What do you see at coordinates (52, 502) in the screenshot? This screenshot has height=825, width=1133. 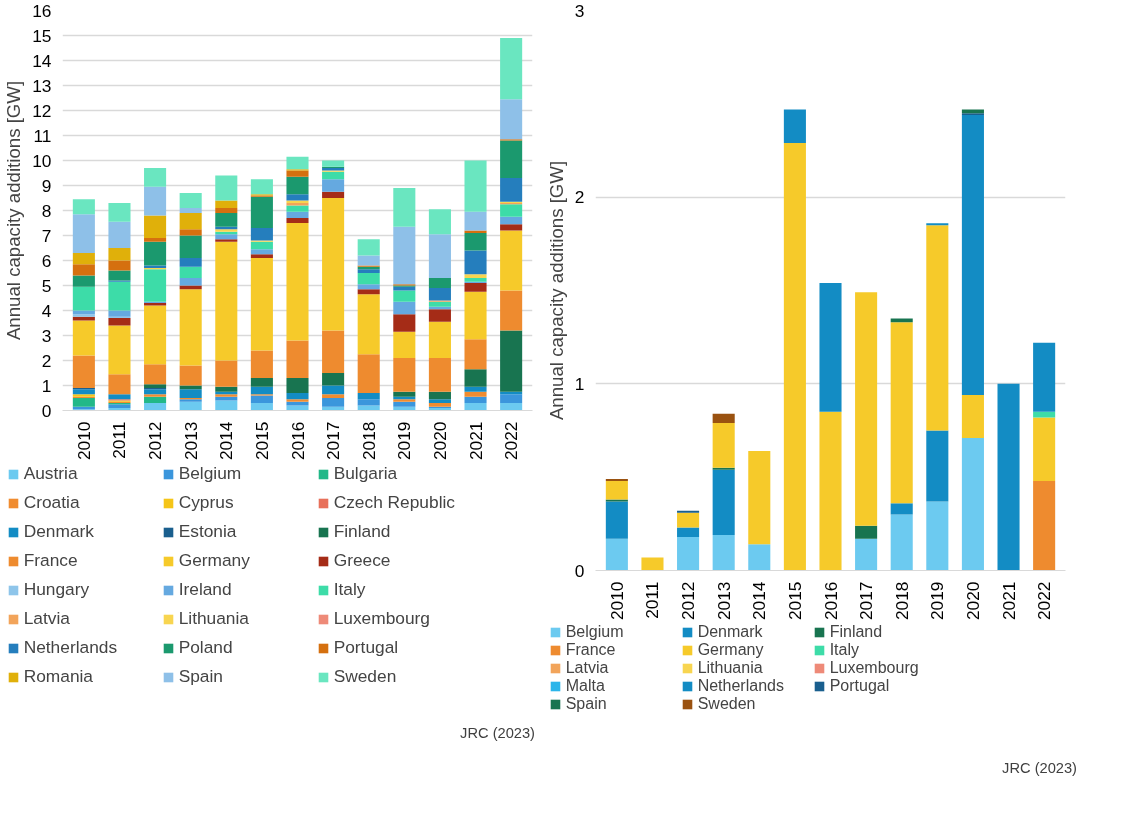 I see `legend-label: Croatia` at bounding box center [52, 502].